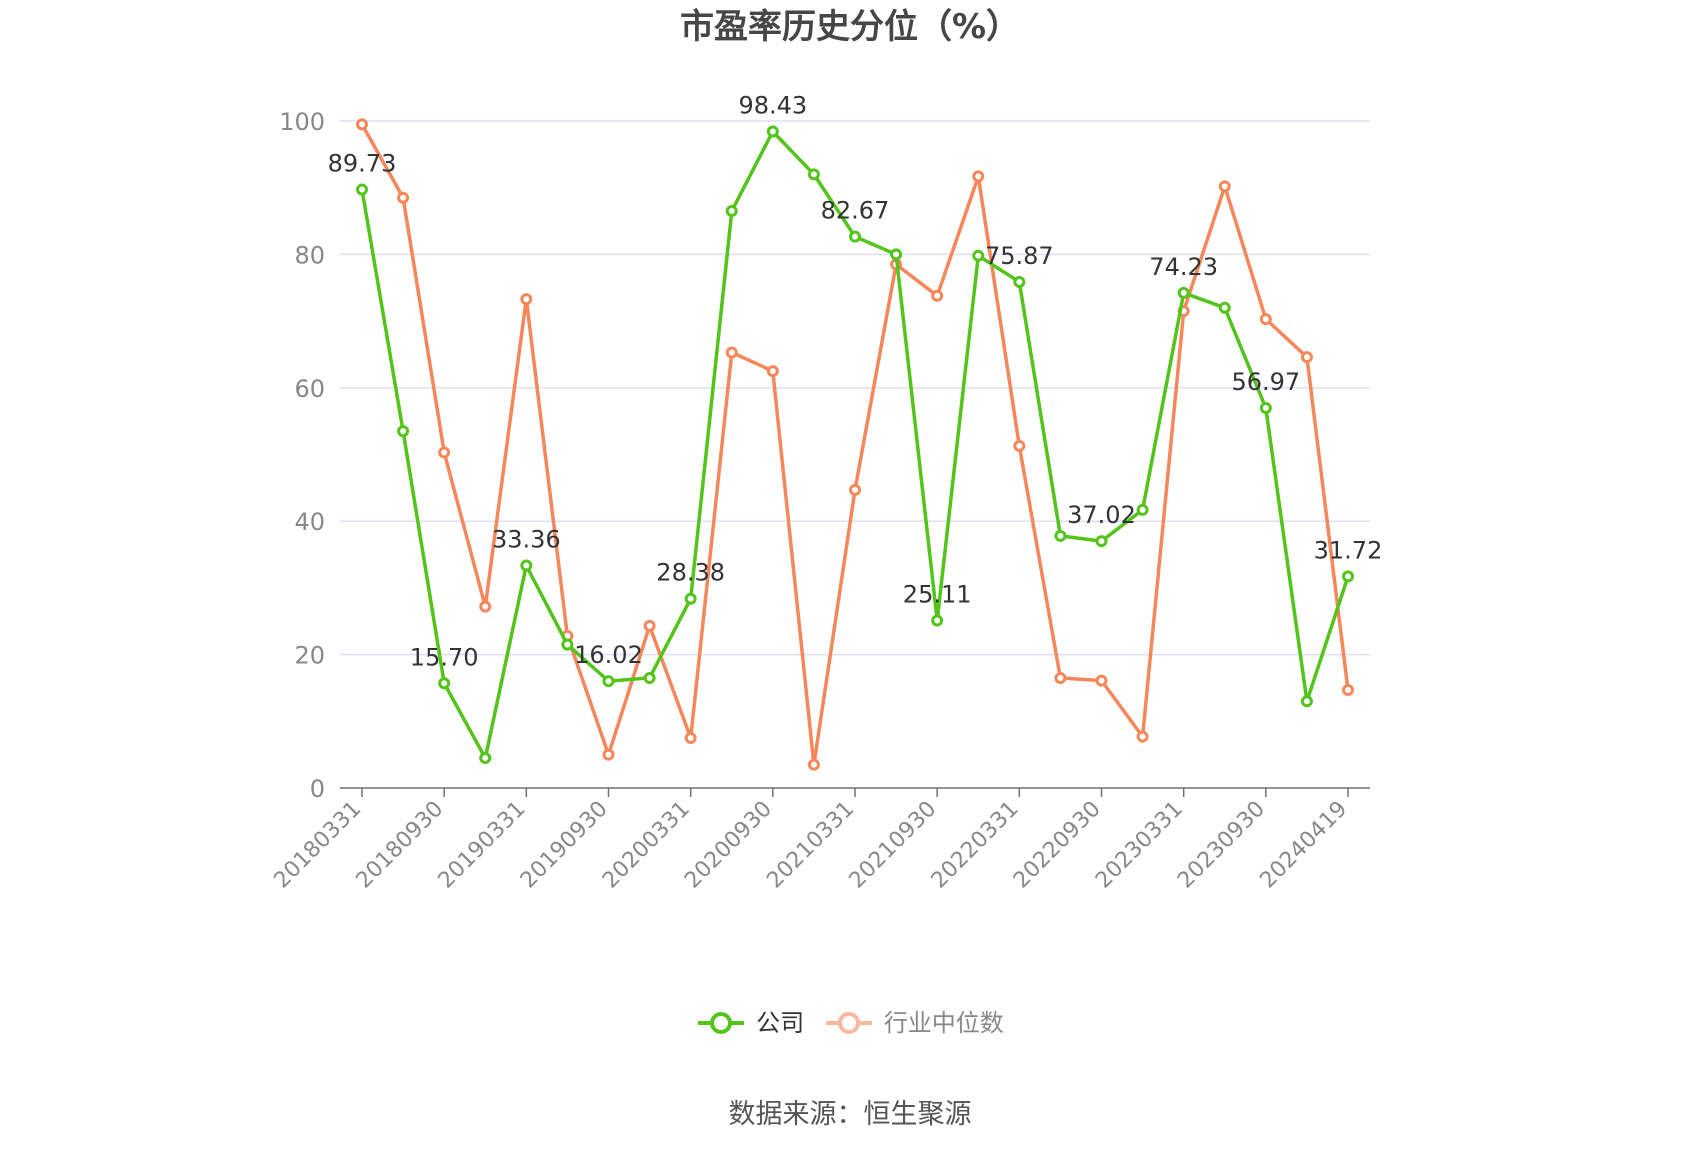 The width and height of the screenshot is (1700, 1150). Describe the element at coordinates (975, 845) in the screenshot. I see `x-tick-label: 20220331` at that location.